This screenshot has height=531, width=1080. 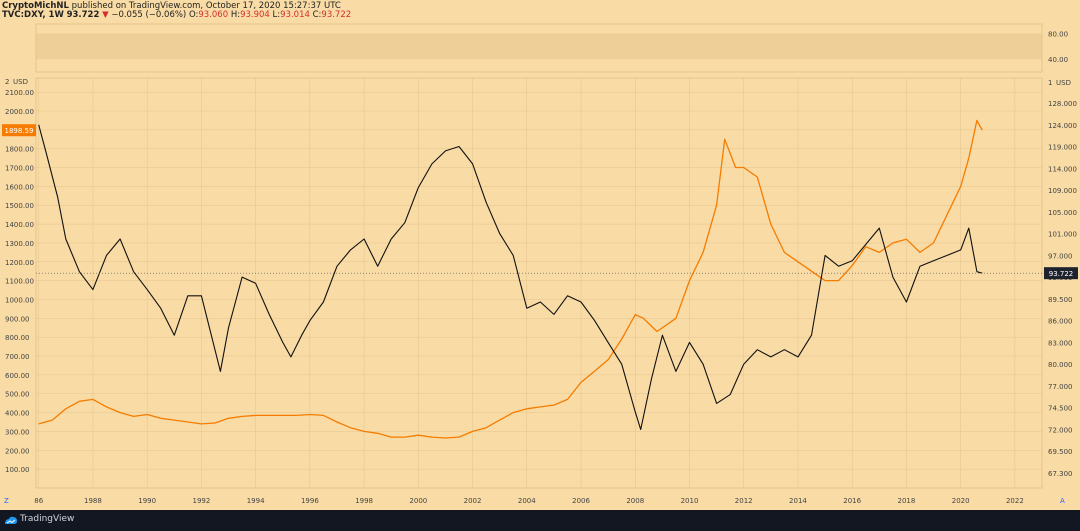 What do you see at coordinates (852, 501) in the screenshot?
I see `x-tick-label: 2016` at bounding box center [852, 501].